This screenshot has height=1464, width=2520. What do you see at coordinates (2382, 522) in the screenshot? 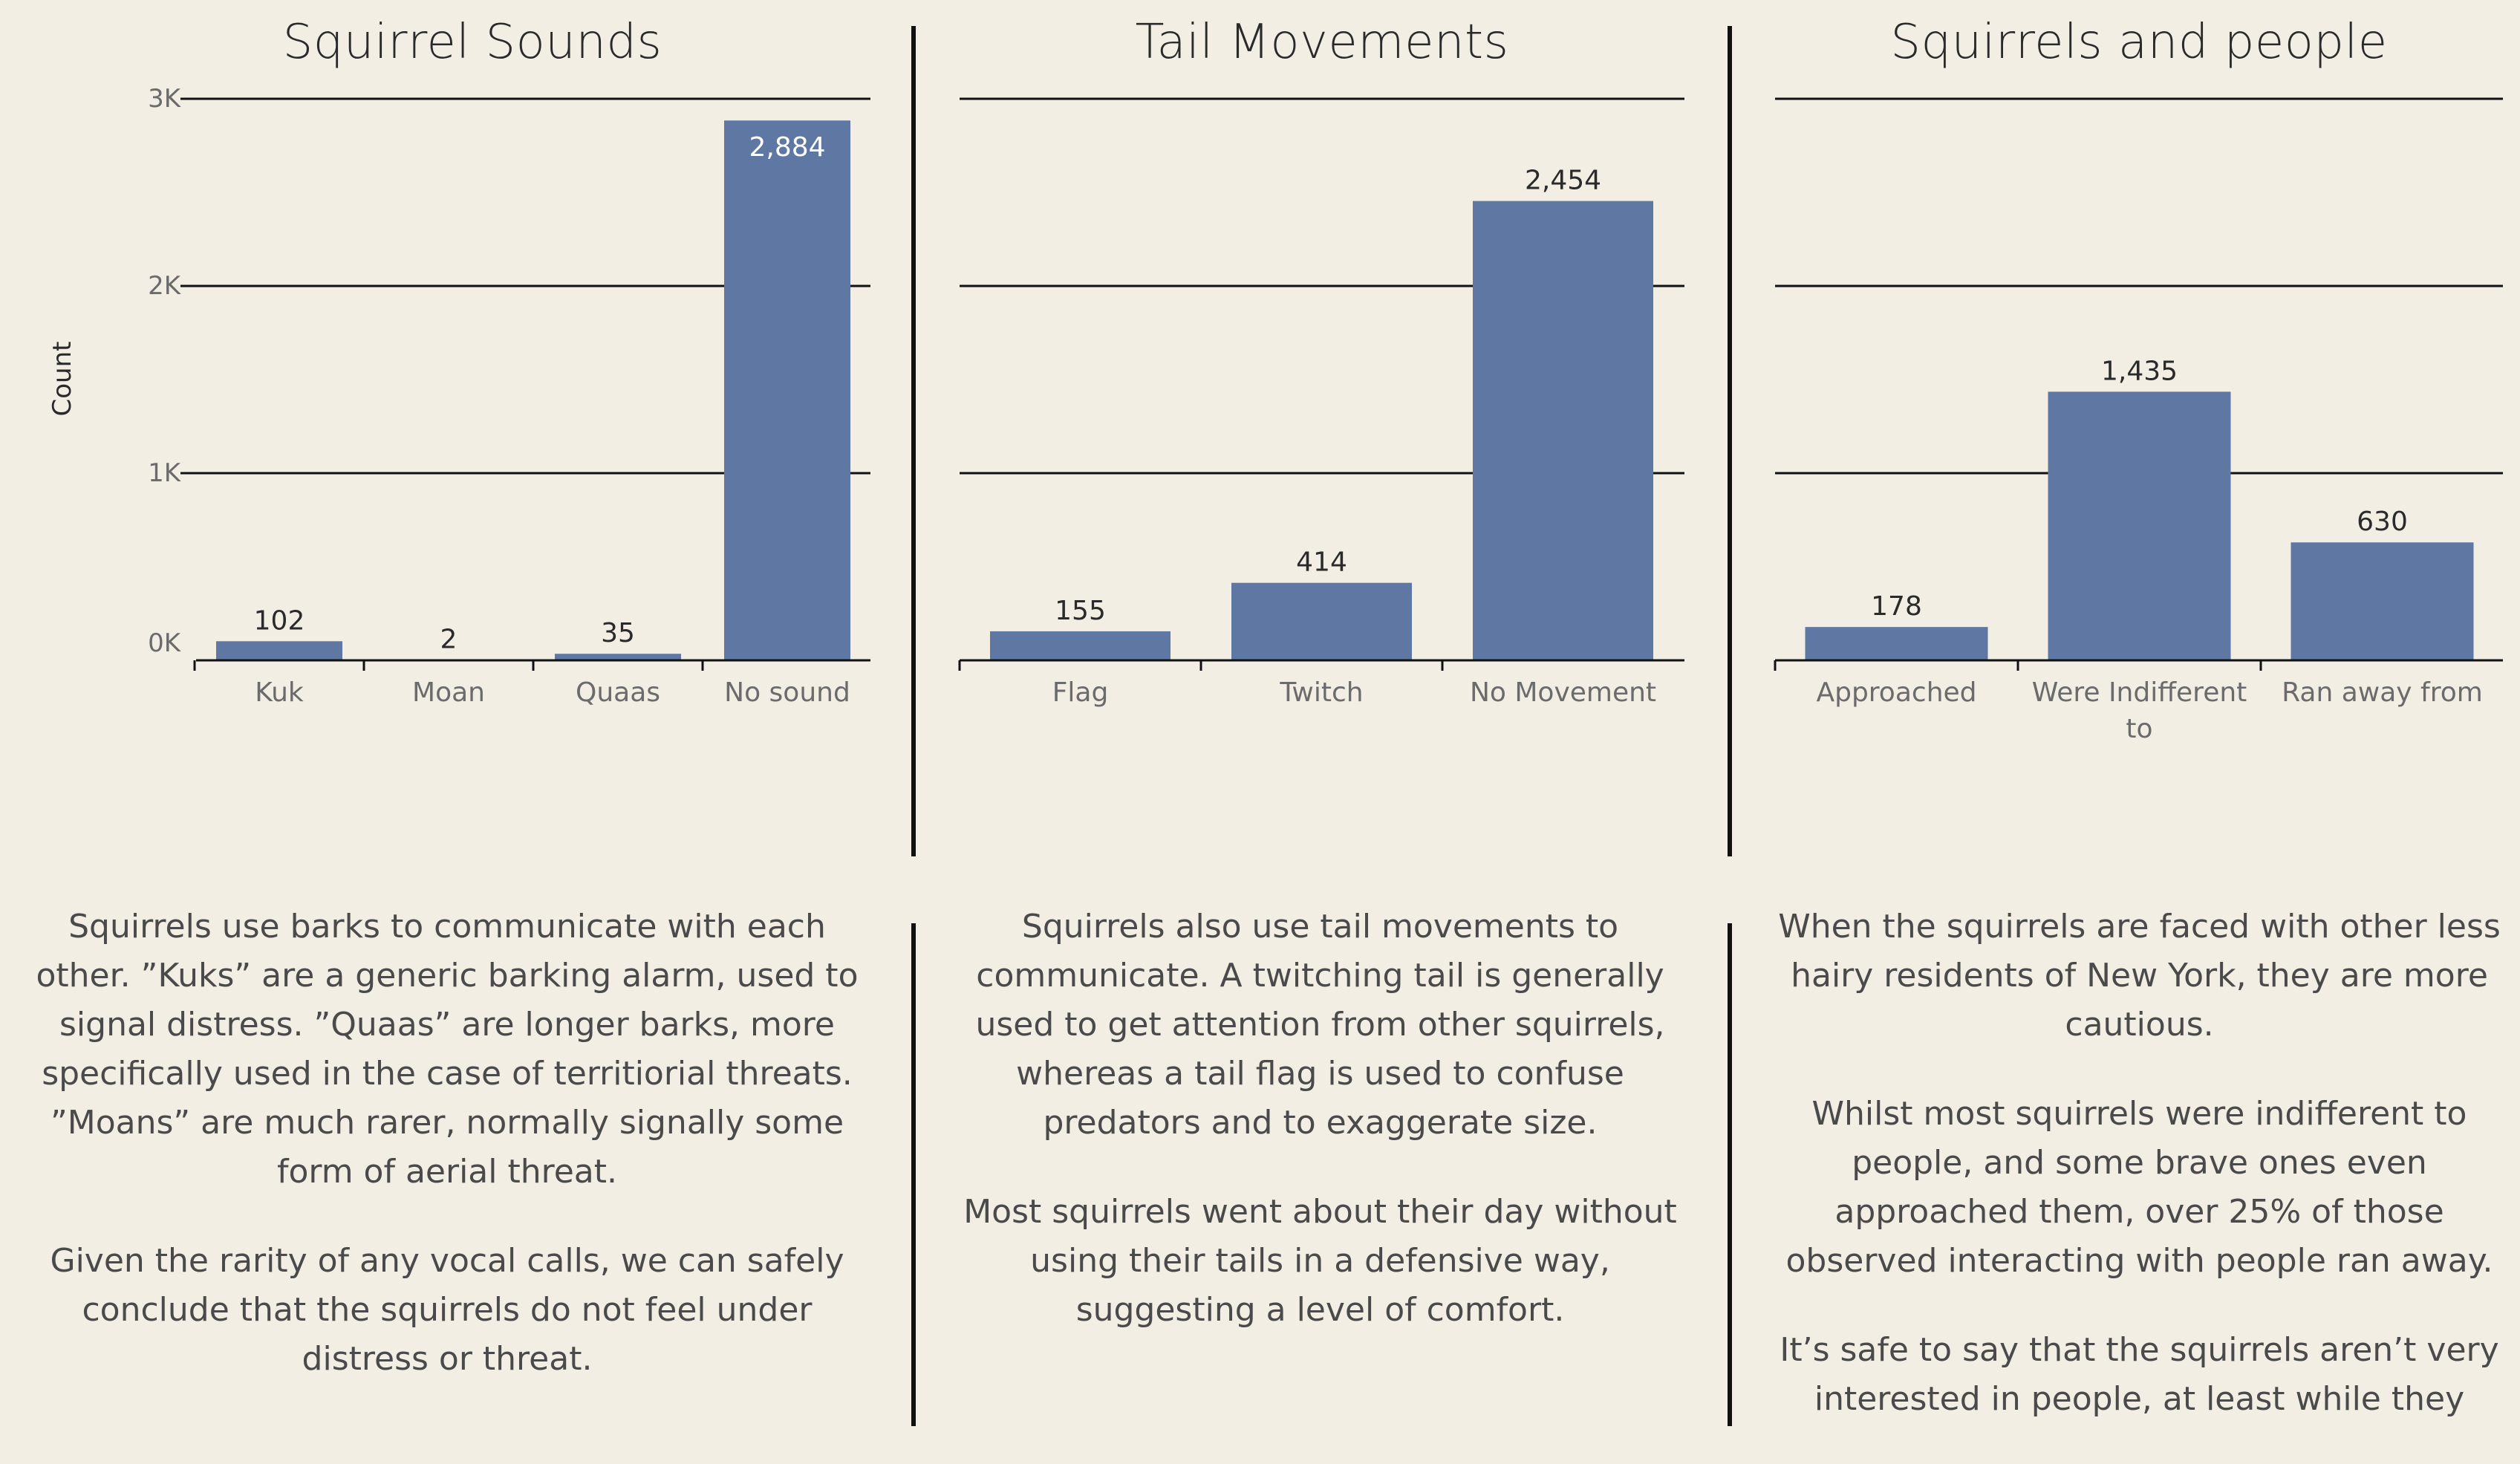
I see `data-label-ran-away-from: 630` at bounding box center [2382, 522].